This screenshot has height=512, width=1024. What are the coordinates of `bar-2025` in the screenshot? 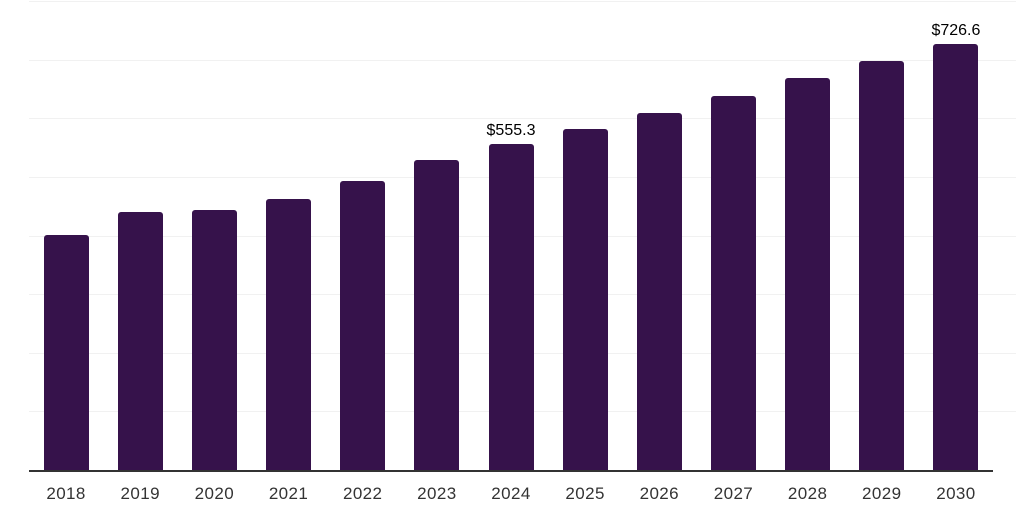 It's located at (585, 299).